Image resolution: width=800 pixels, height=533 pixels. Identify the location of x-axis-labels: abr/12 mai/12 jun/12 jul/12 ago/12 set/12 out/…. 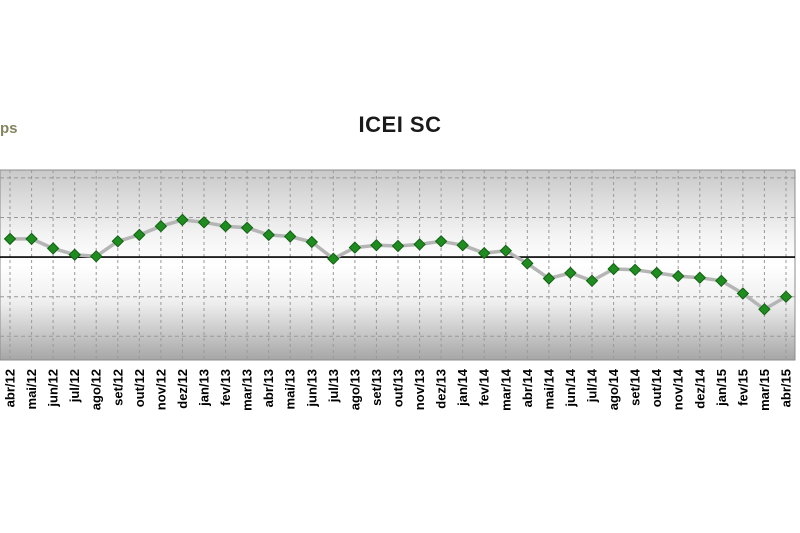
(398, 389).